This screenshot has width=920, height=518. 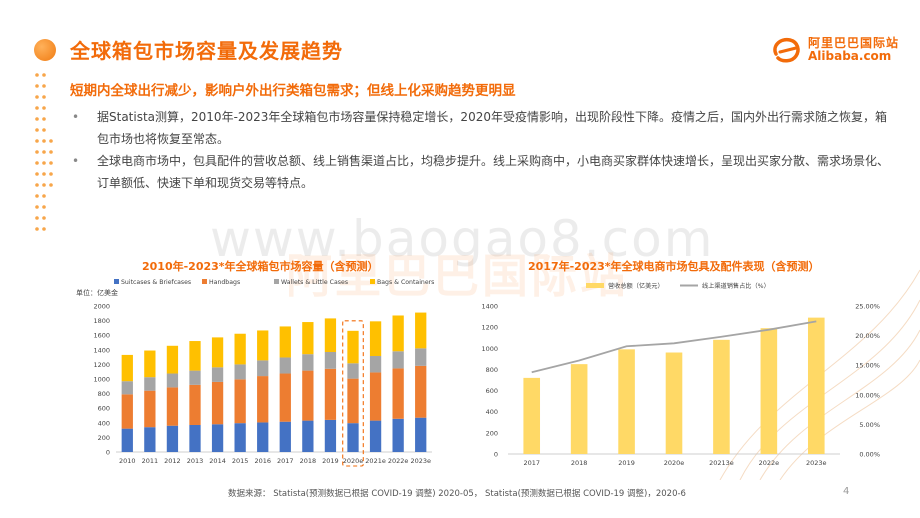 What do you see at coordinates (330, 461) in the screenshot?
I see `x-tick-label: 2019` at bounding box center [330, 461].